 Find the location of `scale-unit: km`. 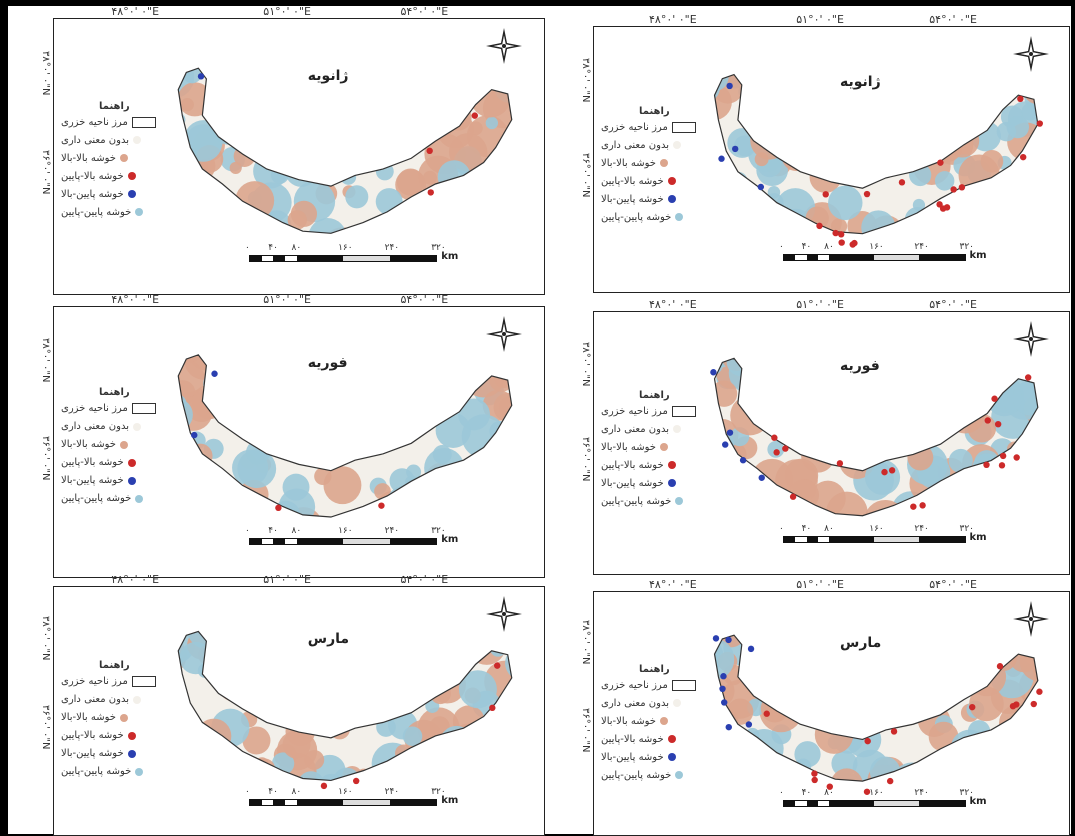

scale-unit: km is located at coordinates (978, 801).